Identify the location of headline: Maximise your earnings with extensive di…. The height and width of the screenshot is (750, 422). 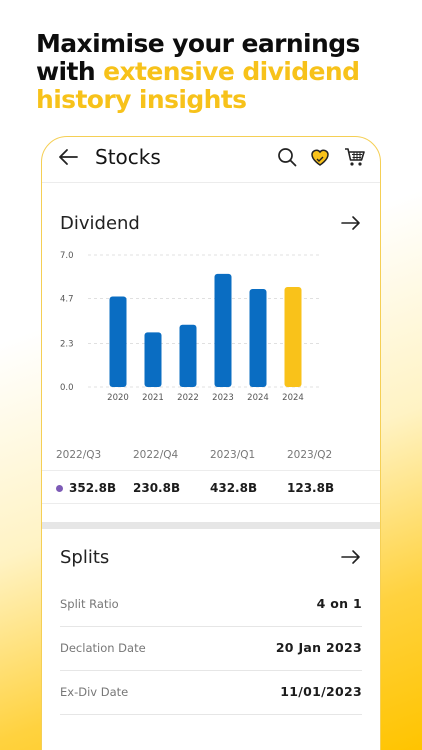
(221, 72).